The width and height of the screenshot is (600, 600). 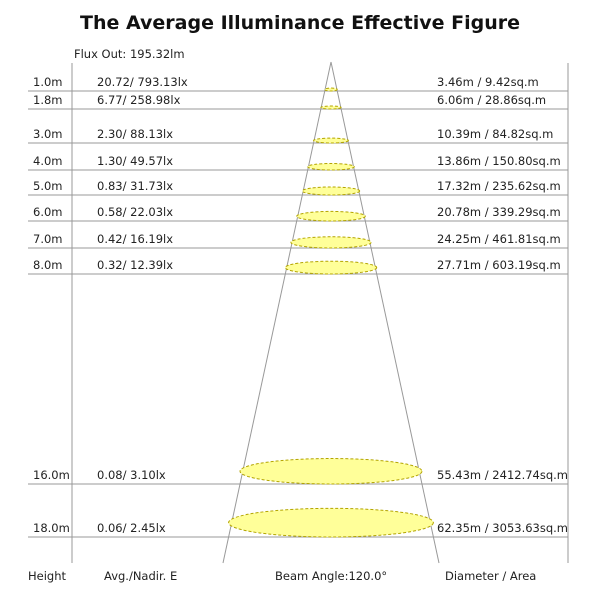 I want to click on height-row: 18.0m 0.06/ 2.45lx 62.35m / 3053.63sq.m, so click(x=298, y=522).